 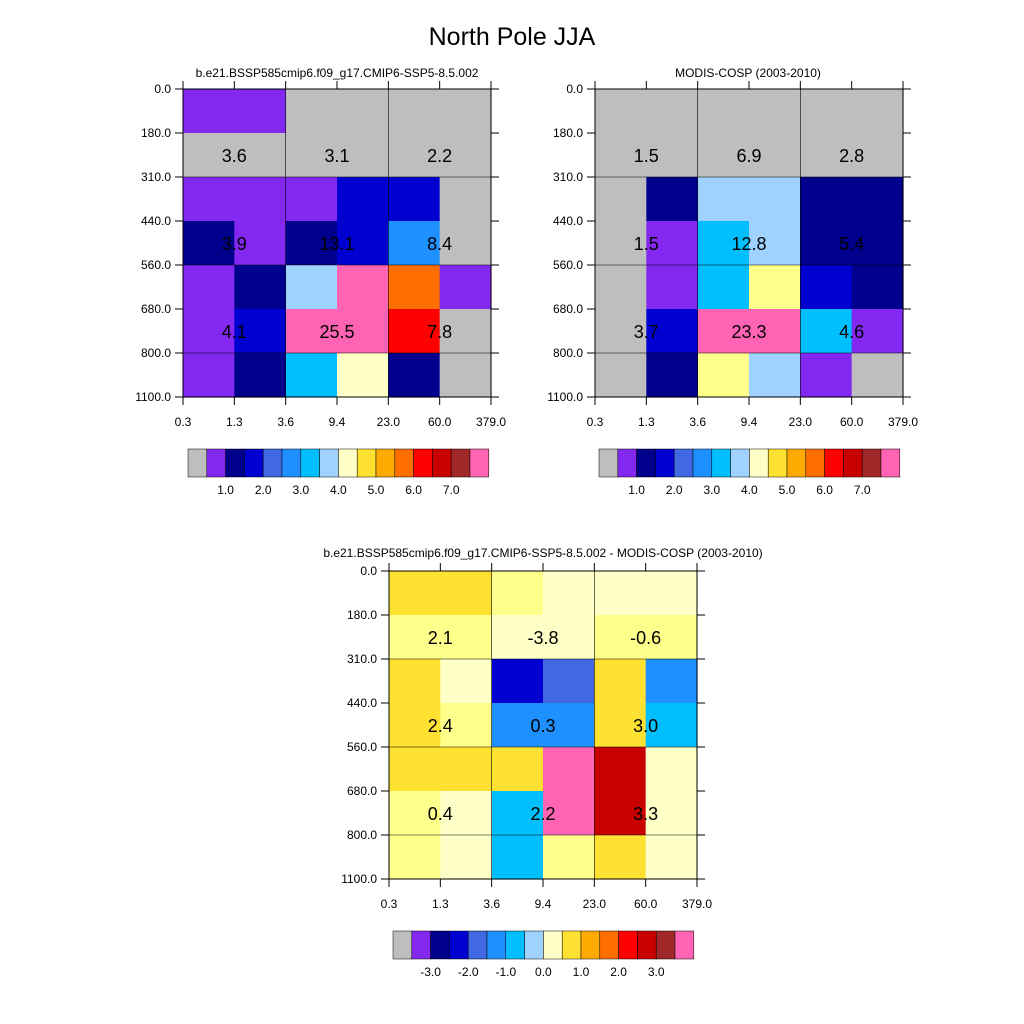 What do you see at coordinates (697, 422) in the screenshot?
I see `x-tick-label: 3.6` at bounding box center [697, 422].